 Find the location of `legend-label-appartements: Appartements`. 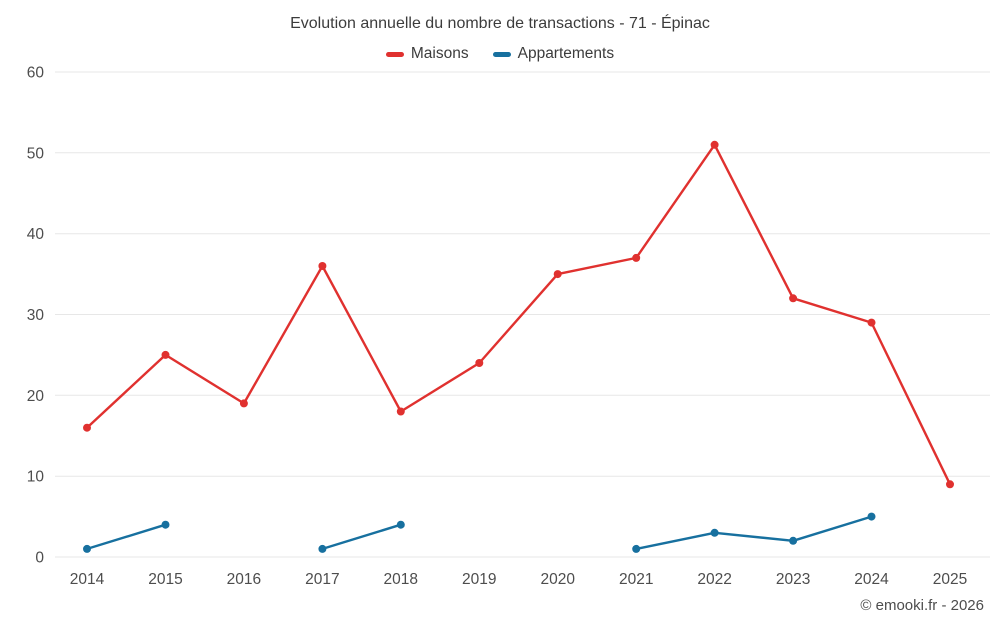

legend-label-appartements: Appartements is located at coordinates (566, 53).